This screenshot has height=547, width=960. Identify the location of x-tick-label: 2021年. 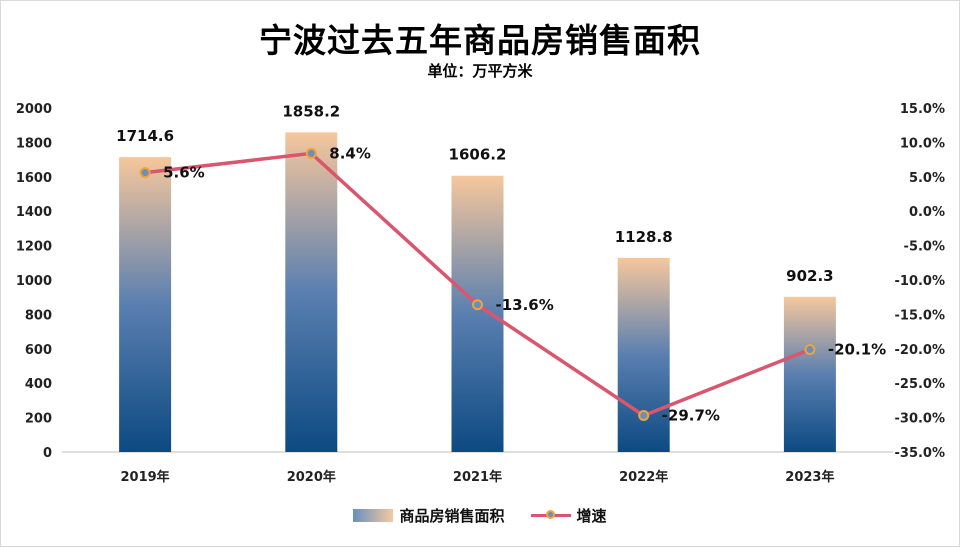
(477, 477).